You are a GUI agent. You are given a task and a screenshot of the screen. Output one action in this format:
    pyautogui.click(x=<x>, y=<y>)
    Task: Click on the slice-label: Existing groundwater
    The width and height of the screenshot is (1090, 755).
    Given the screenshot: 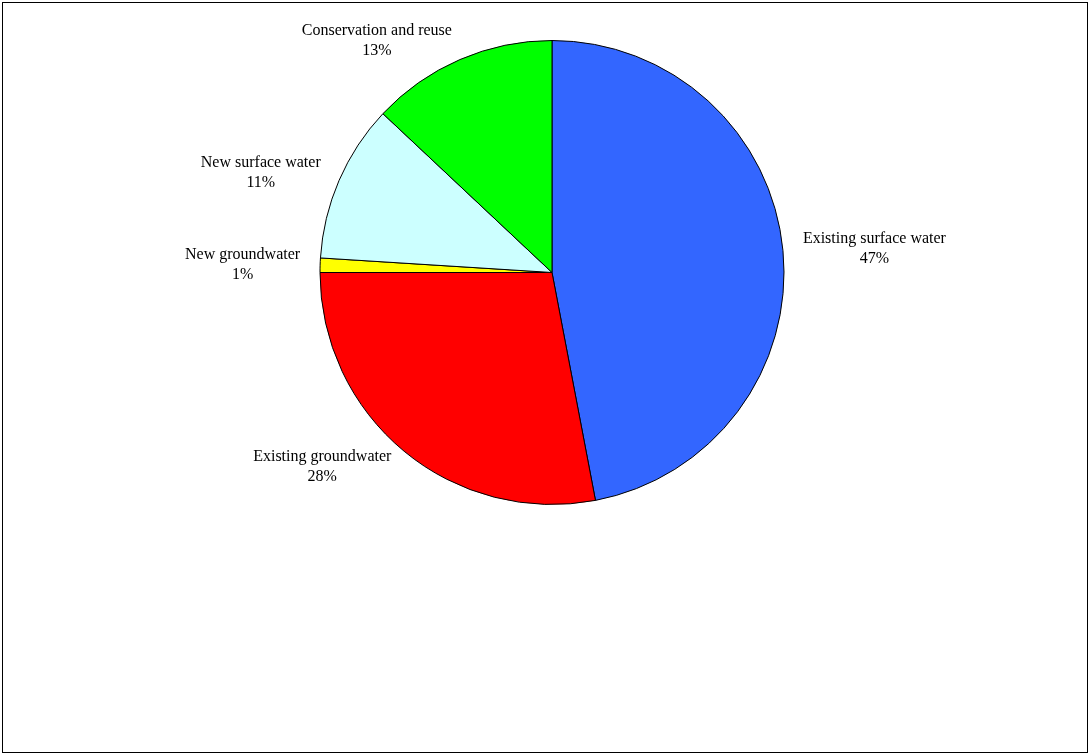 What is the action you would take?
    pyautogui.click(x=323, y=455)
    